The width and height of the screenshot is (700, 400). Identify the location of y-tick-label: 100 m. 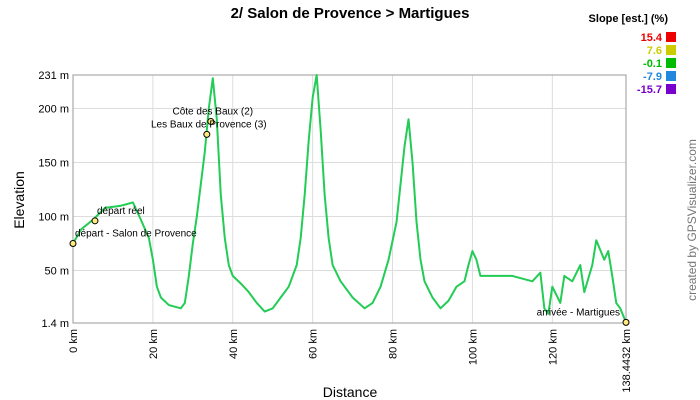
(53, 217).